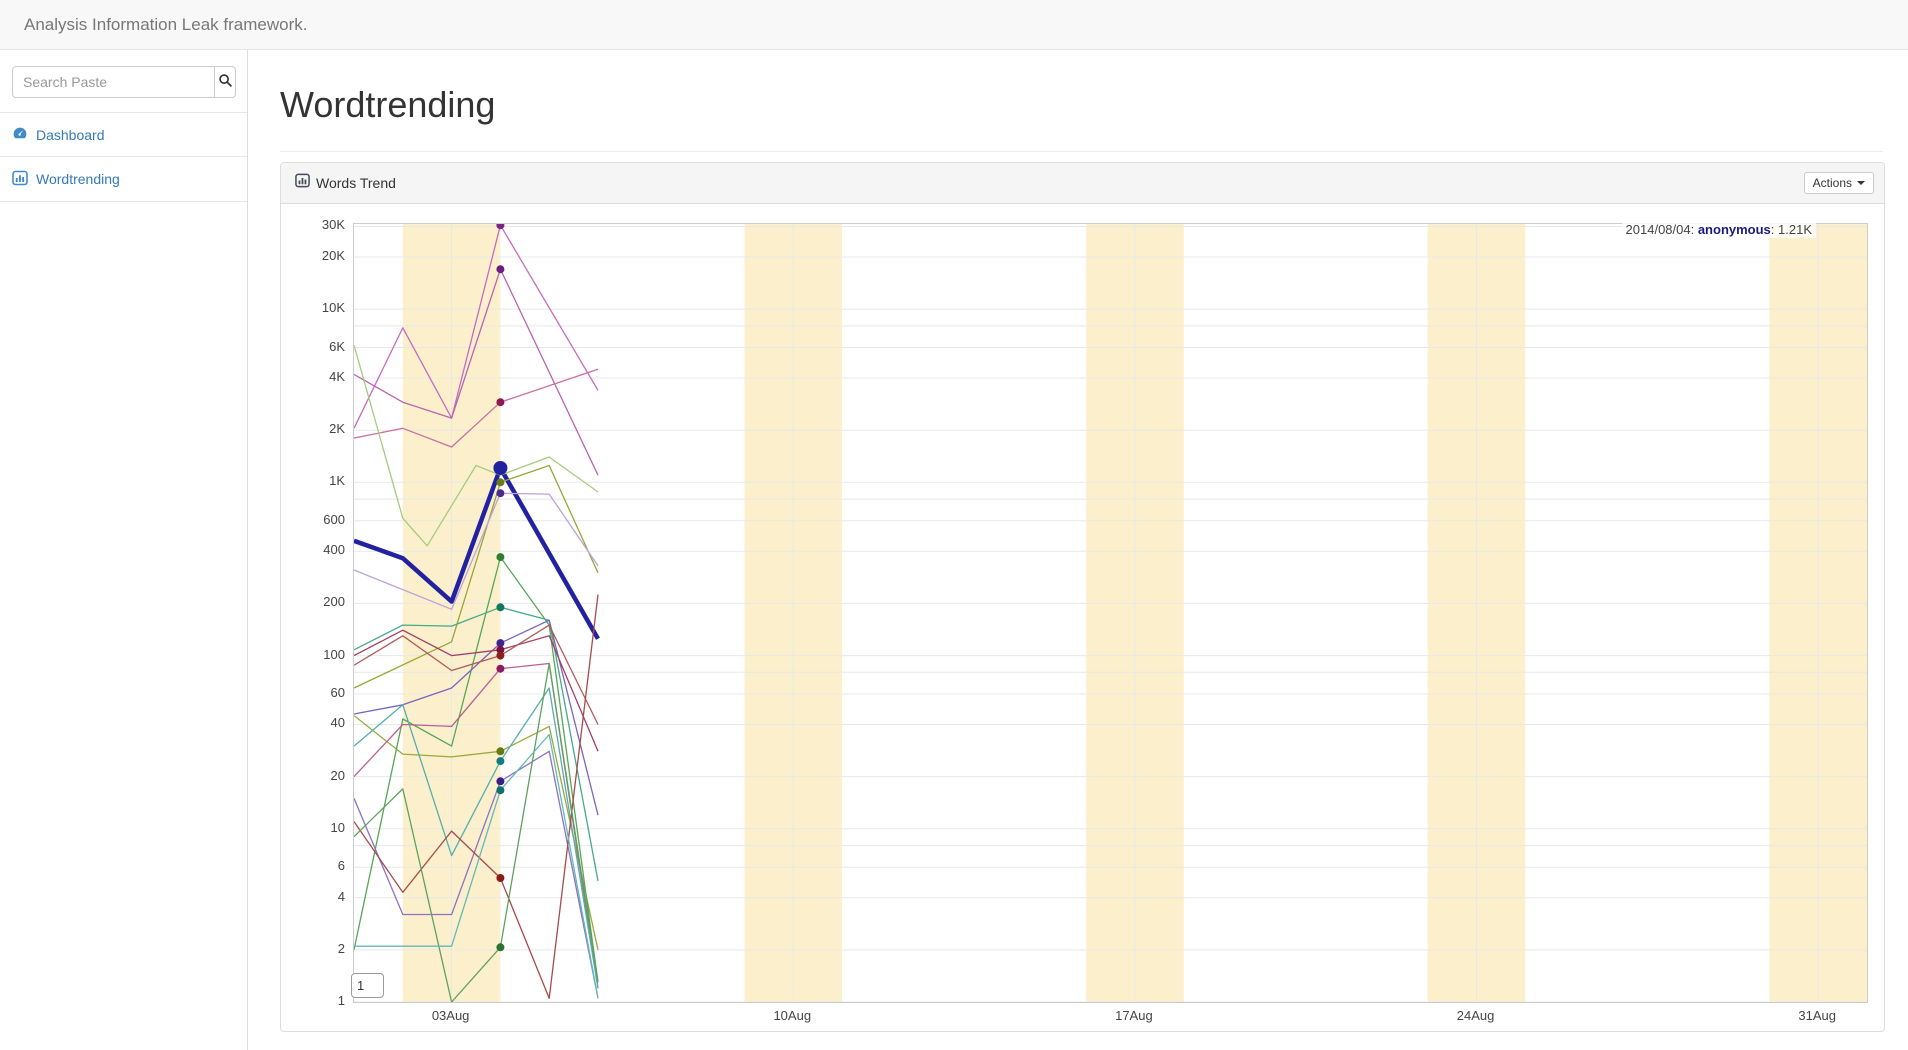 Image resolution: width=1908 pixels, height=1050 pixels. Describe the element at coordinates (20, 134) in the screenshot. I see `dashboard-icon` at that location.